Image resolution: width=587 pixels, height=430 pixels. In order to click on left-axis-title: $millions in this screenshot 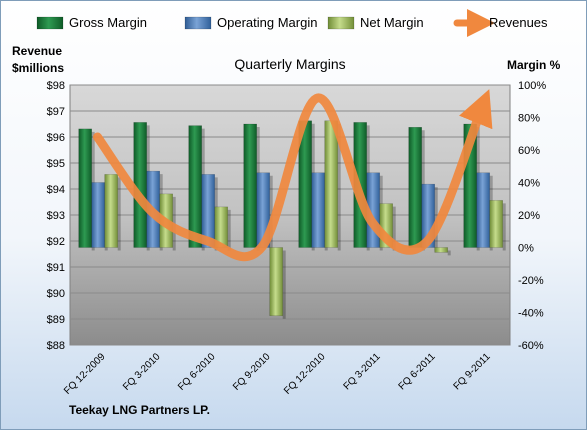, I will do `click(38, 68)`.